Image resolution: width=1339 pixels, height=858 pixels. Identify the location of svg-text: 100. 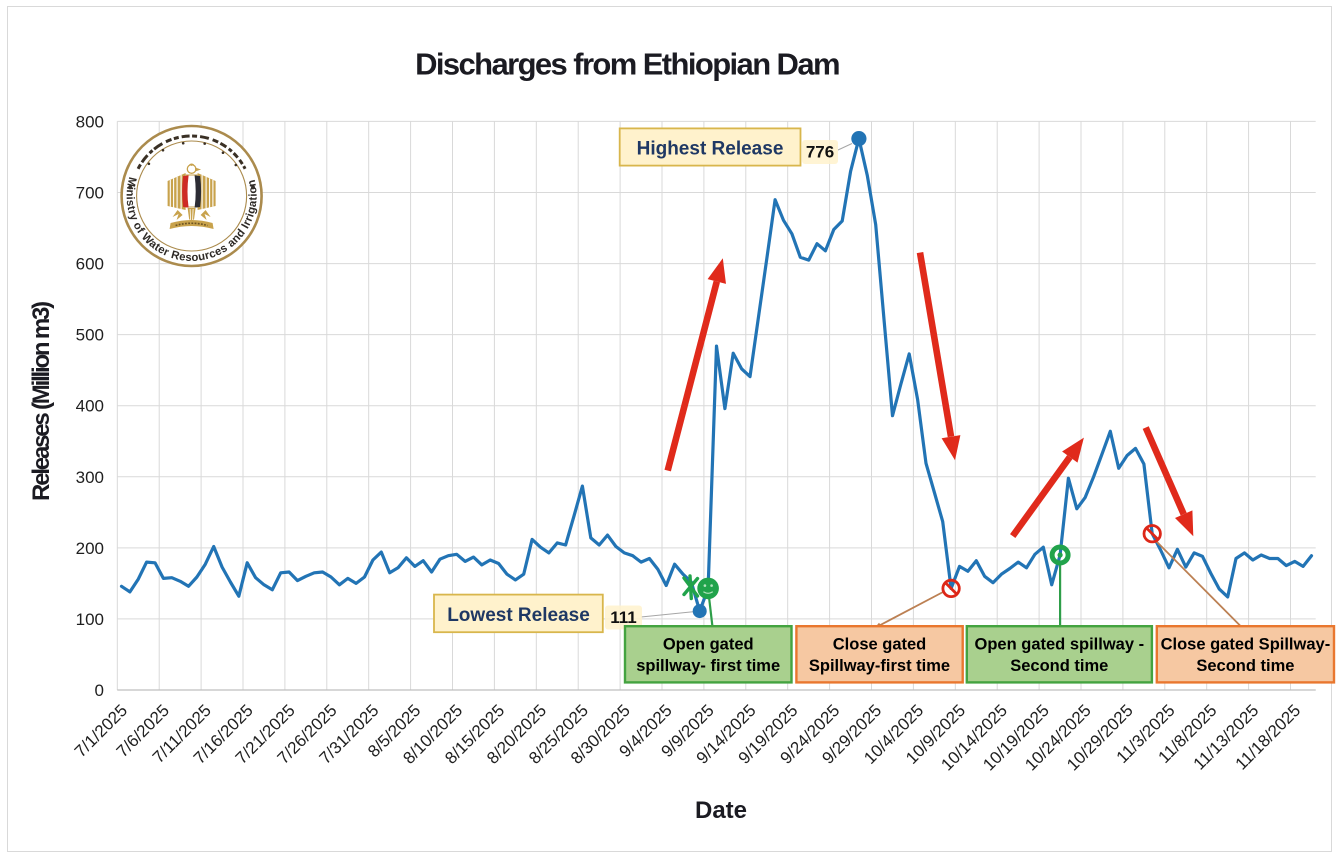
(90, 619).